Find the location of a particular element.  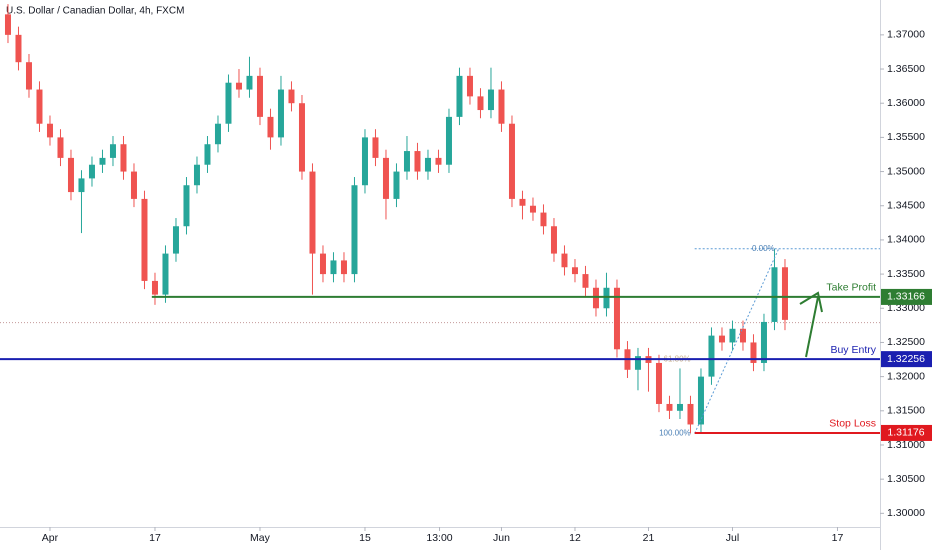

y-tick-label: 1.30500 is located at coordinates (906, 479).